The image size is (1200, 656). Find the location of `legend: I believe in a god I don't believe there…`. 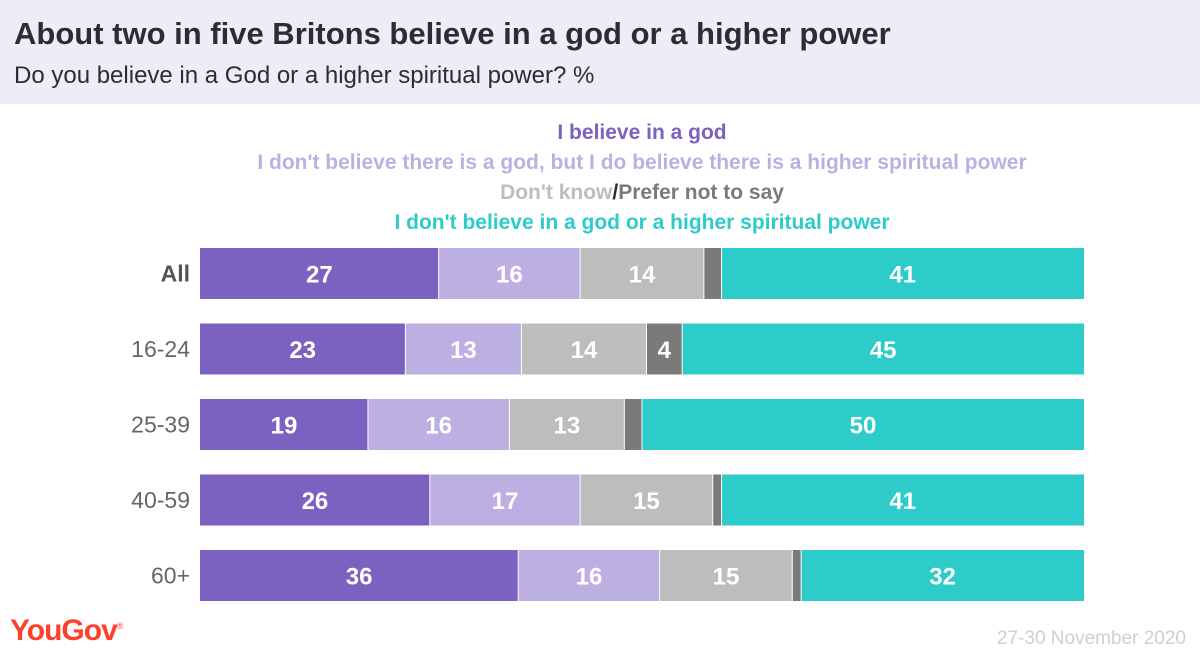

legend: I believe in a god I don't believe there… is located at coordinates (642, 178).